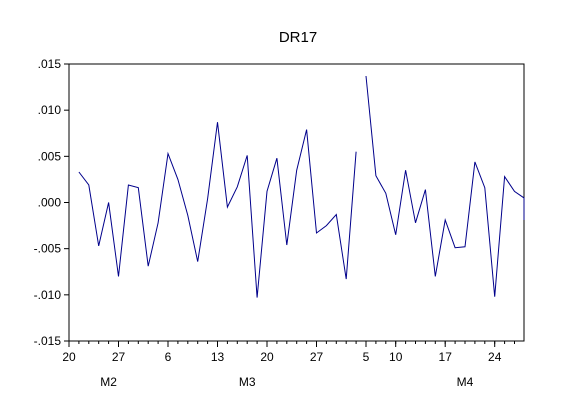 This screenshot has width=576, height=412. Describe the element at coordinates (48, 249) in the screenshot. I see `y-tick-label: -.005` at that location.